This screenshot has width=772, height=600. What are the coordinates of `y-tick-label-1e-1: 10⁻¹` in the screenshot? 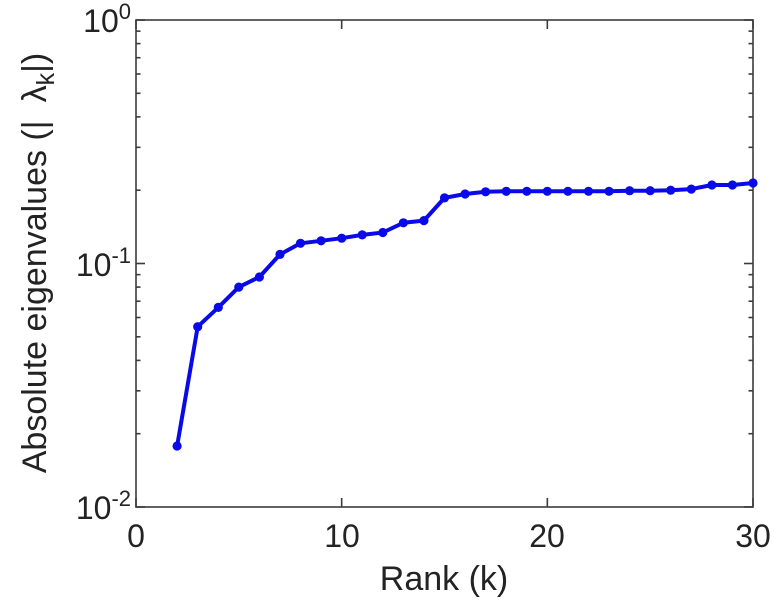 It's located at (103, 263).